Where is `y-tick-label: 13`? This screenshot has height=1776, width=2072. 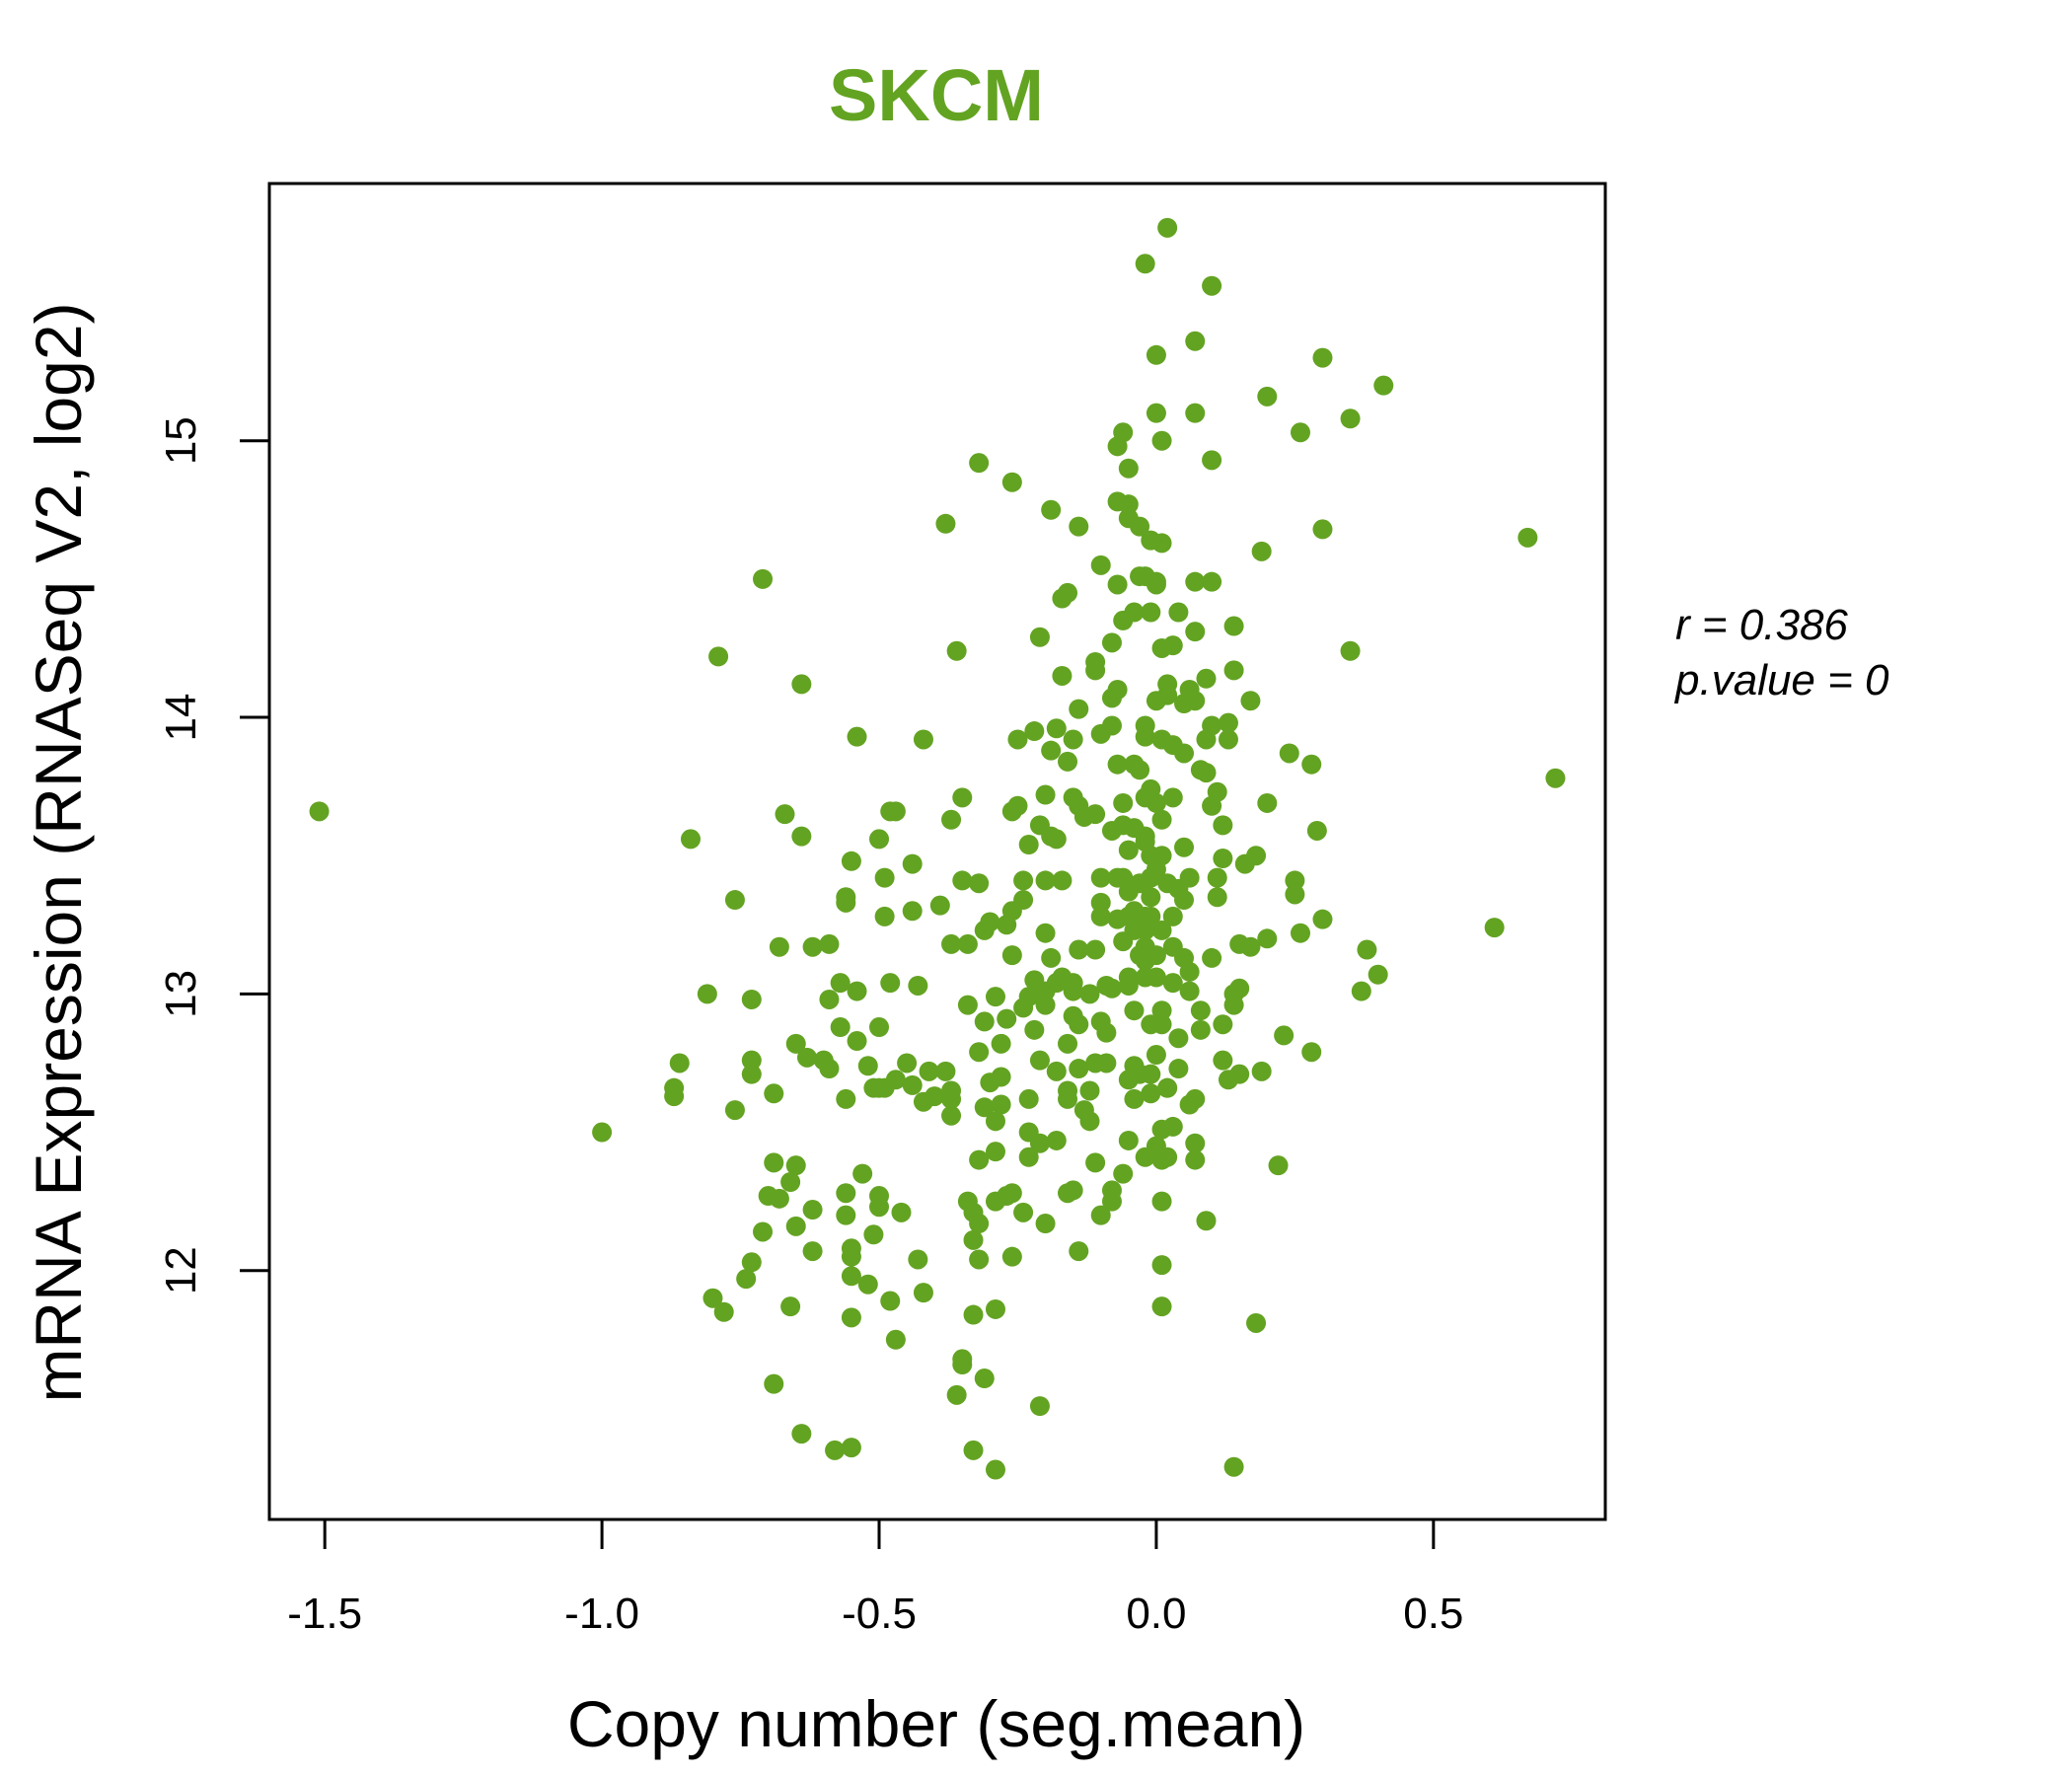
y-tick-label: 13 is located at coordinates (181, 994).